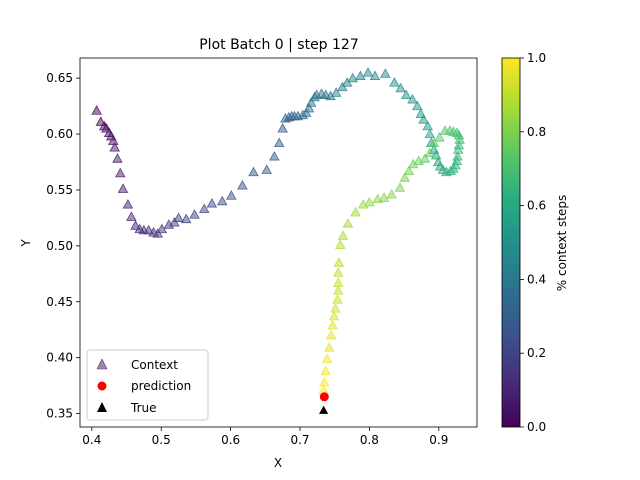 This screenshot has height=480, width=640. Describe the element at coordinates (533, 242) in the screenshot. I see `colorbar-axis: 0.0 0.2 0.4 0.6 0.8 1.0` at that location.